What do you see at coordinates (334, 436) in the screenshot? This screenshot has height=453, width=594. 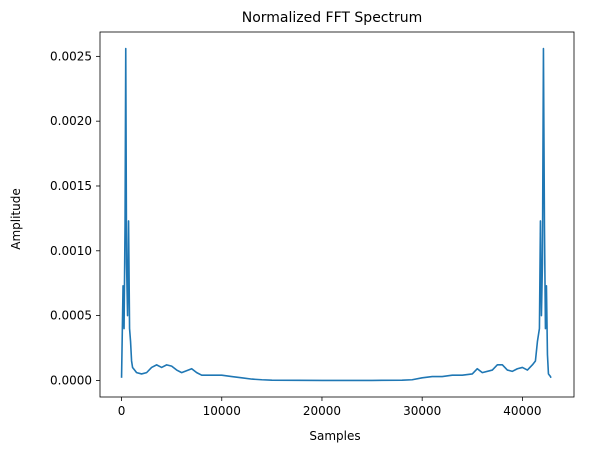 I see `x-axis-label: Samples` at bounding box center [334, 436].